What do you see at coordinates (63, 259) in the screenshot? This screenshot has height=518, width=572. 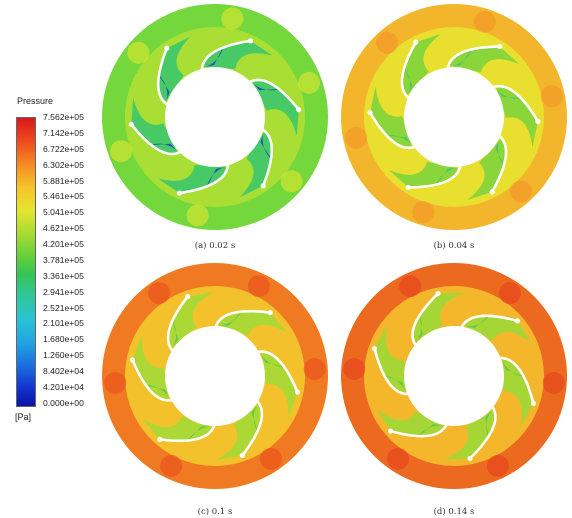 I see `legend-tick-label: 3.781e+05` at bounding box center [63, 259].